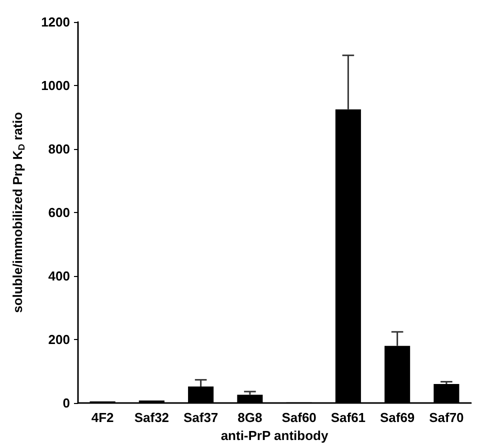  What do you see at coordinates (348, 417) in the screenshot?
I see `x-tick-label: Saf61` at bounding box center [348, 417].